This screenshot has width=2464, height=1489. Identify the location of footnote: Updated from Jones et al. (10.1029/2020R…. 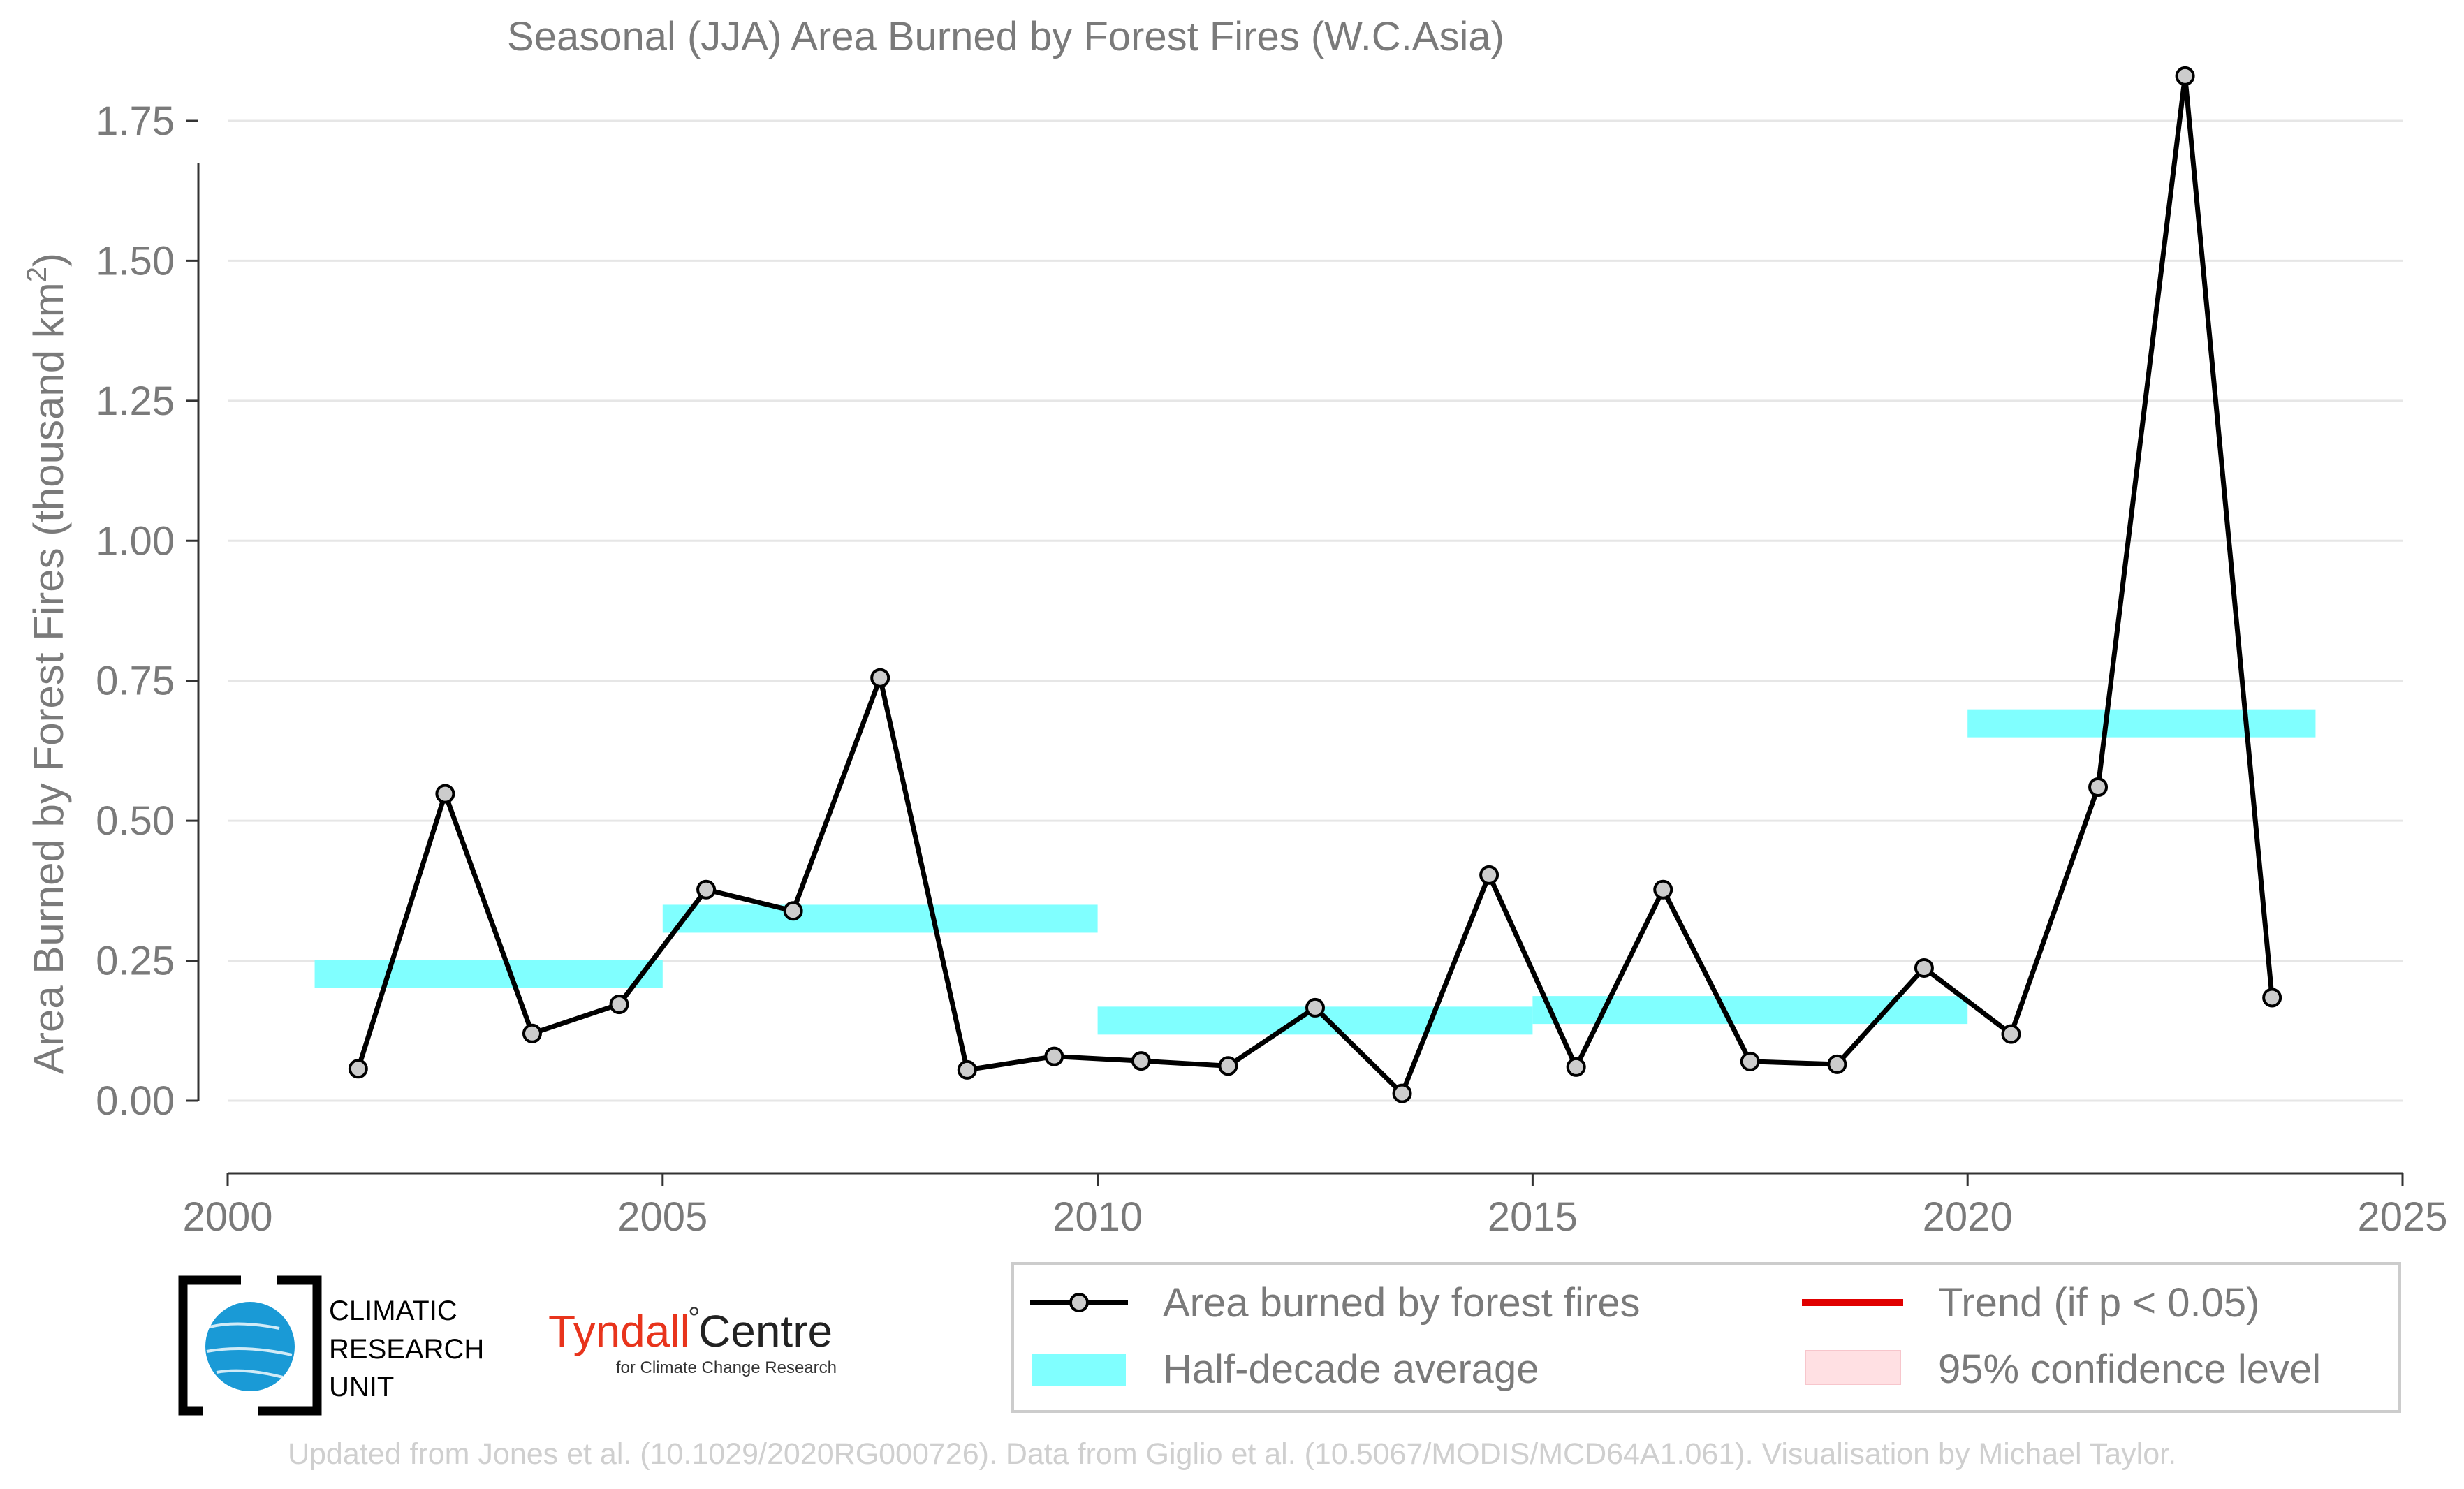
(1232, 1454).